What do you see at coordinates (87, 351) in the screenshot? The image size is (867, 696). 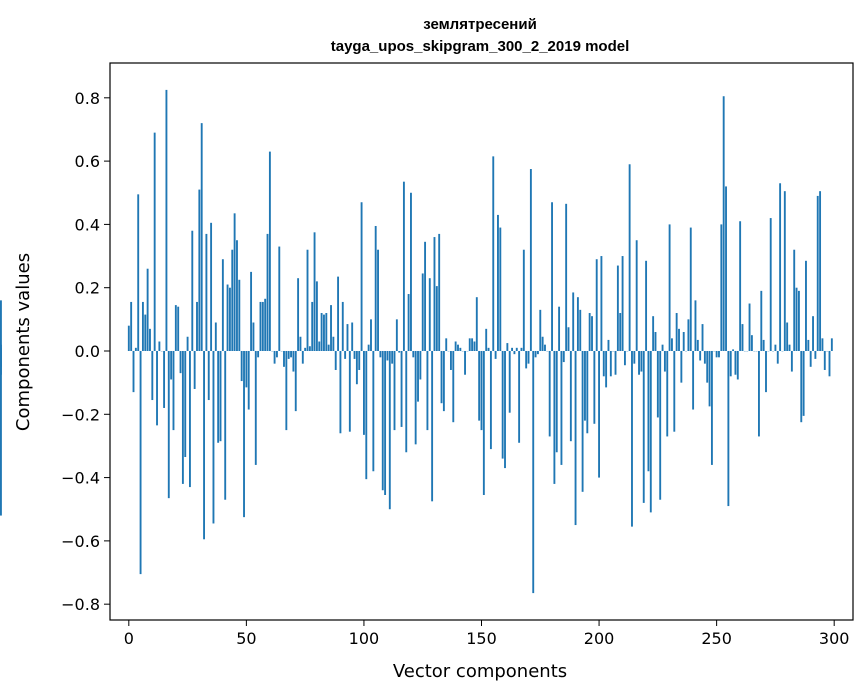 I see `y-tick-label: 0.0` at bounding box center [87, 351].